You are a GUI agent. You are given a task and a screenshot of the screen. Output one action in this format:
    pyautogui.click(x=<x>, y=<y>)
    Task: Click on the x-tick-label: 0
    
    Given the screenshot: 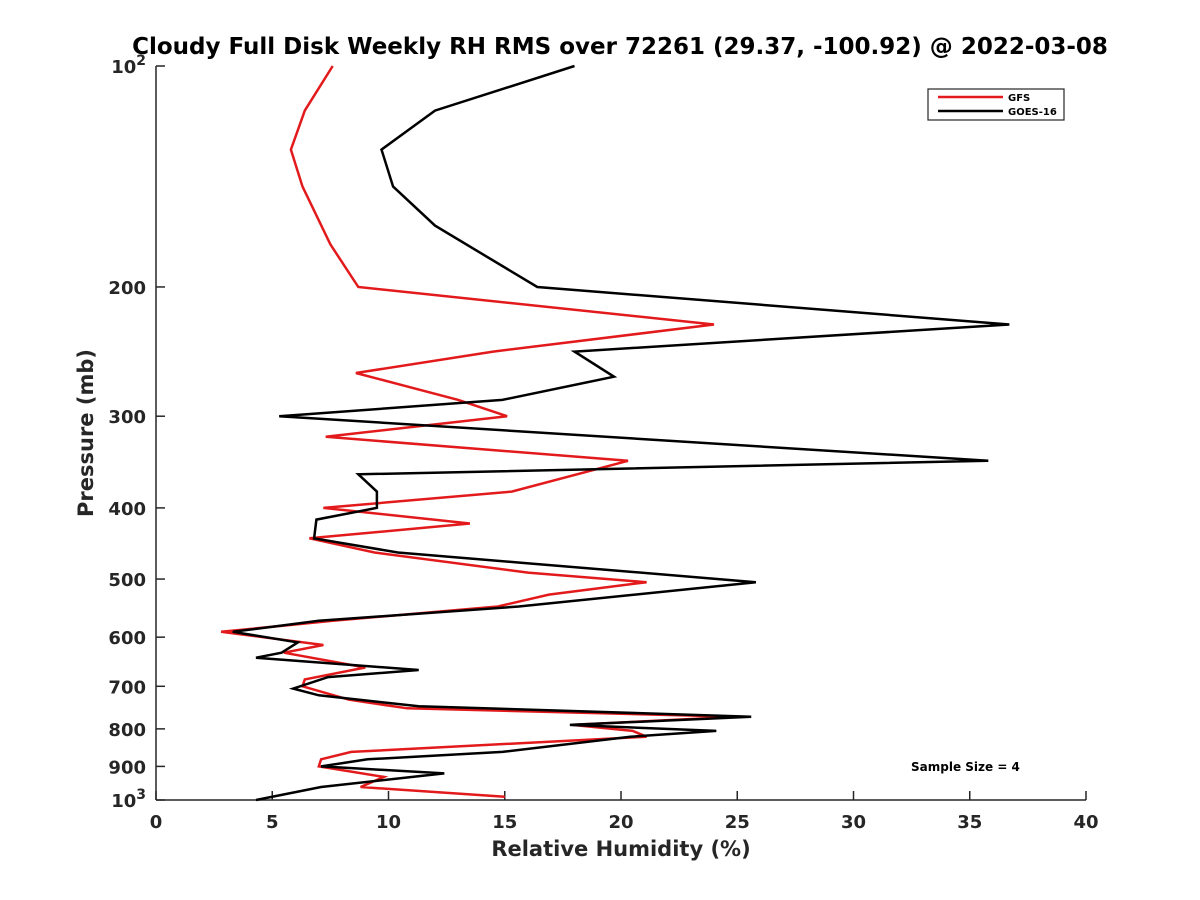 What is the action you would take?
    pyautogui.click(x=156, y=822)
    